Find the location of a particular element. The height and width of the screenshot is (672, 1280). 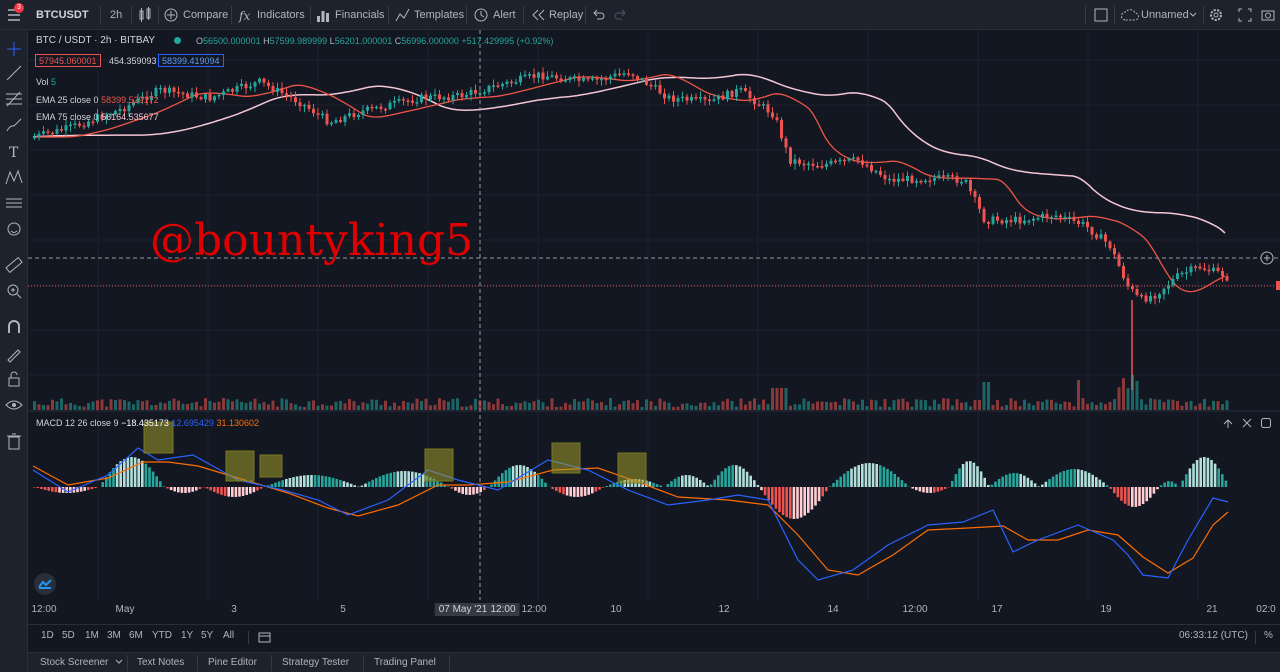

tab-stock-screener: Stock Screener is located at coordinates (74, 662).